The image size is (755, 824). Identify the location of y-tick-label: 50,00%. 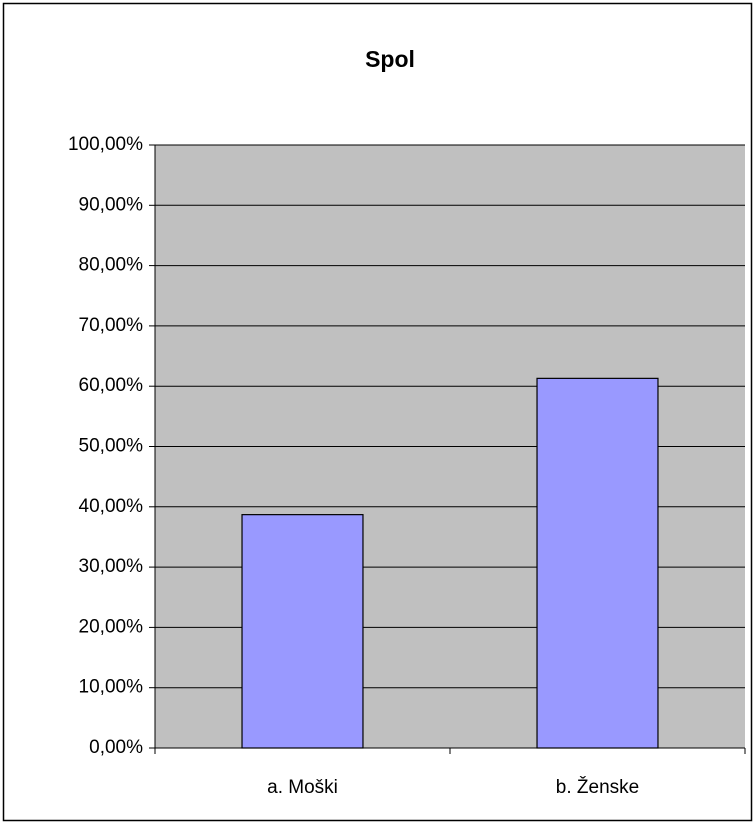
(111, 446).